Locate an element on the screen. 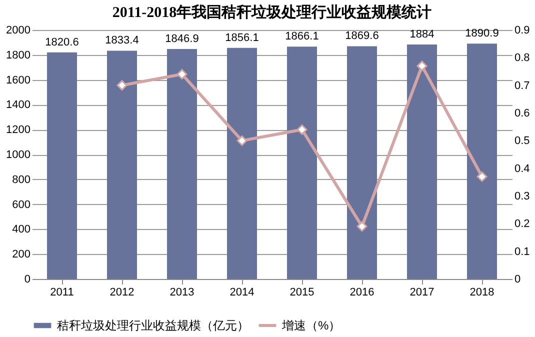  y-tick-label: 800 is located at coordinates (21, 180).